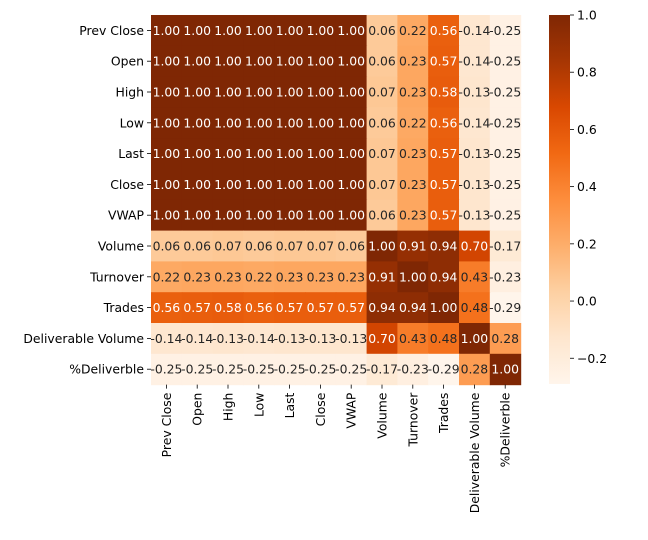 The width and height of the screenshot is (648, 540). Describe the element at coordinates (412, 420) in the screenshot. I see `x-tick-label: Turnover` at that location.